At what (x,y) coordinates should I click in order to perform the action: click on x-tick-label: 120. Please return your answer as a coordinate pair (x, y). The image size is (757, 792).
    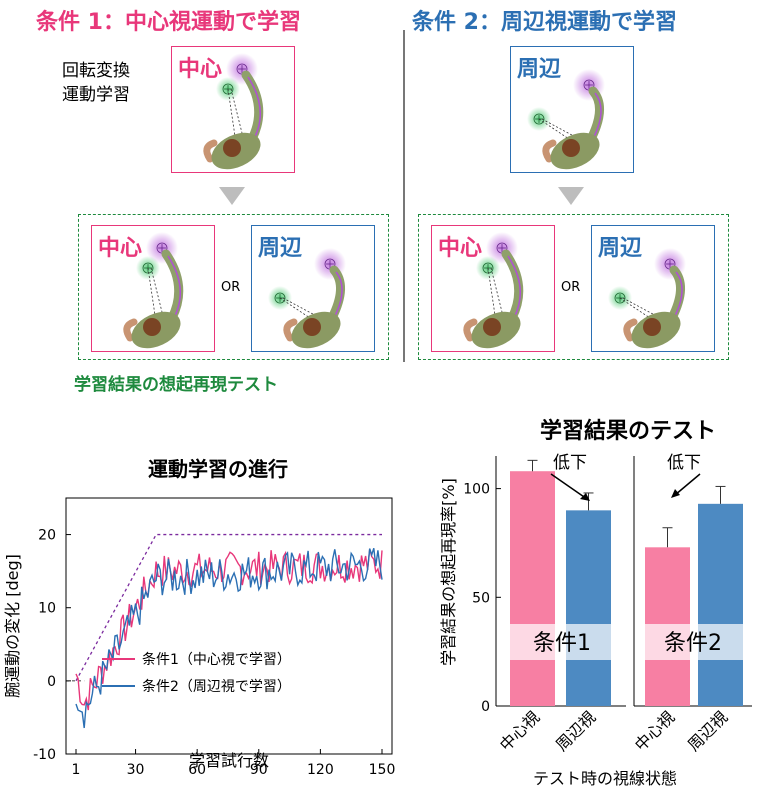
    Looking at the image, I should click on (320, 770).